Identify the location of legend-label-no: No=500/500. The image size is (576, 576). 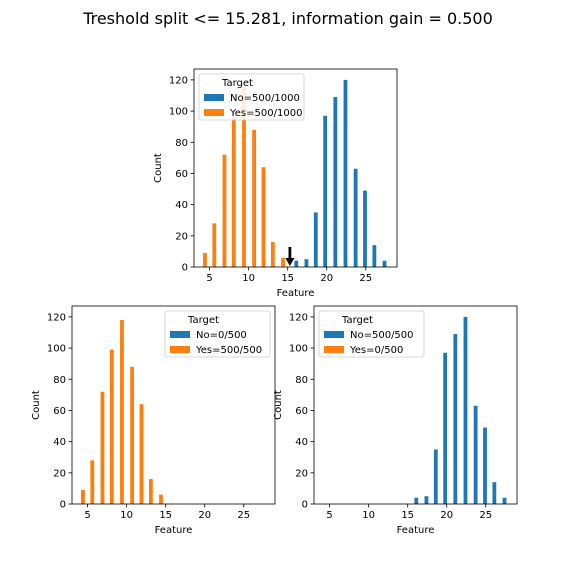
(382, 335).